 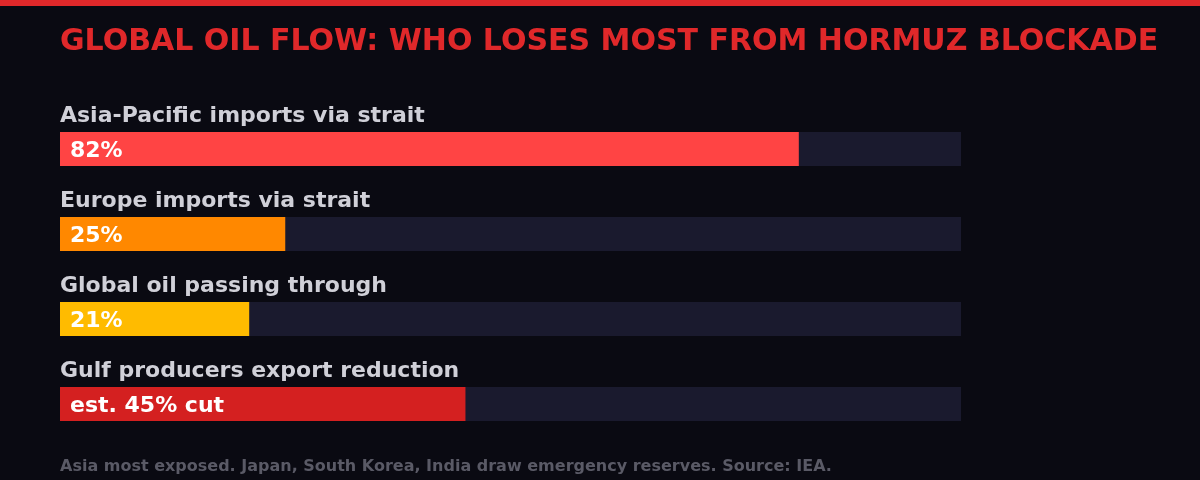 I want to click on data-label: 25%, so click(x=96, y=234).